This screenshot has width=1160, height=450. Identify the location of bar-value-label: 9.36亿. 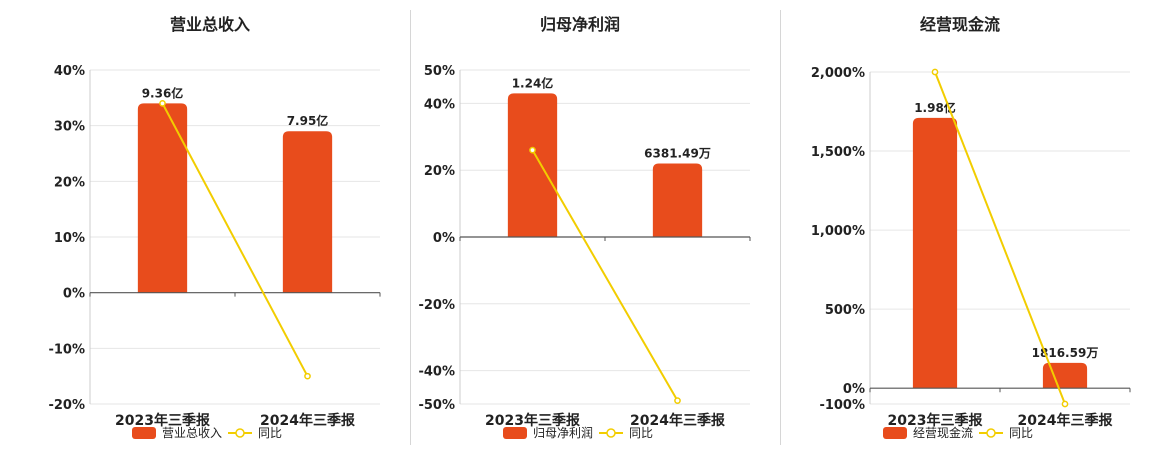
(163, 92).